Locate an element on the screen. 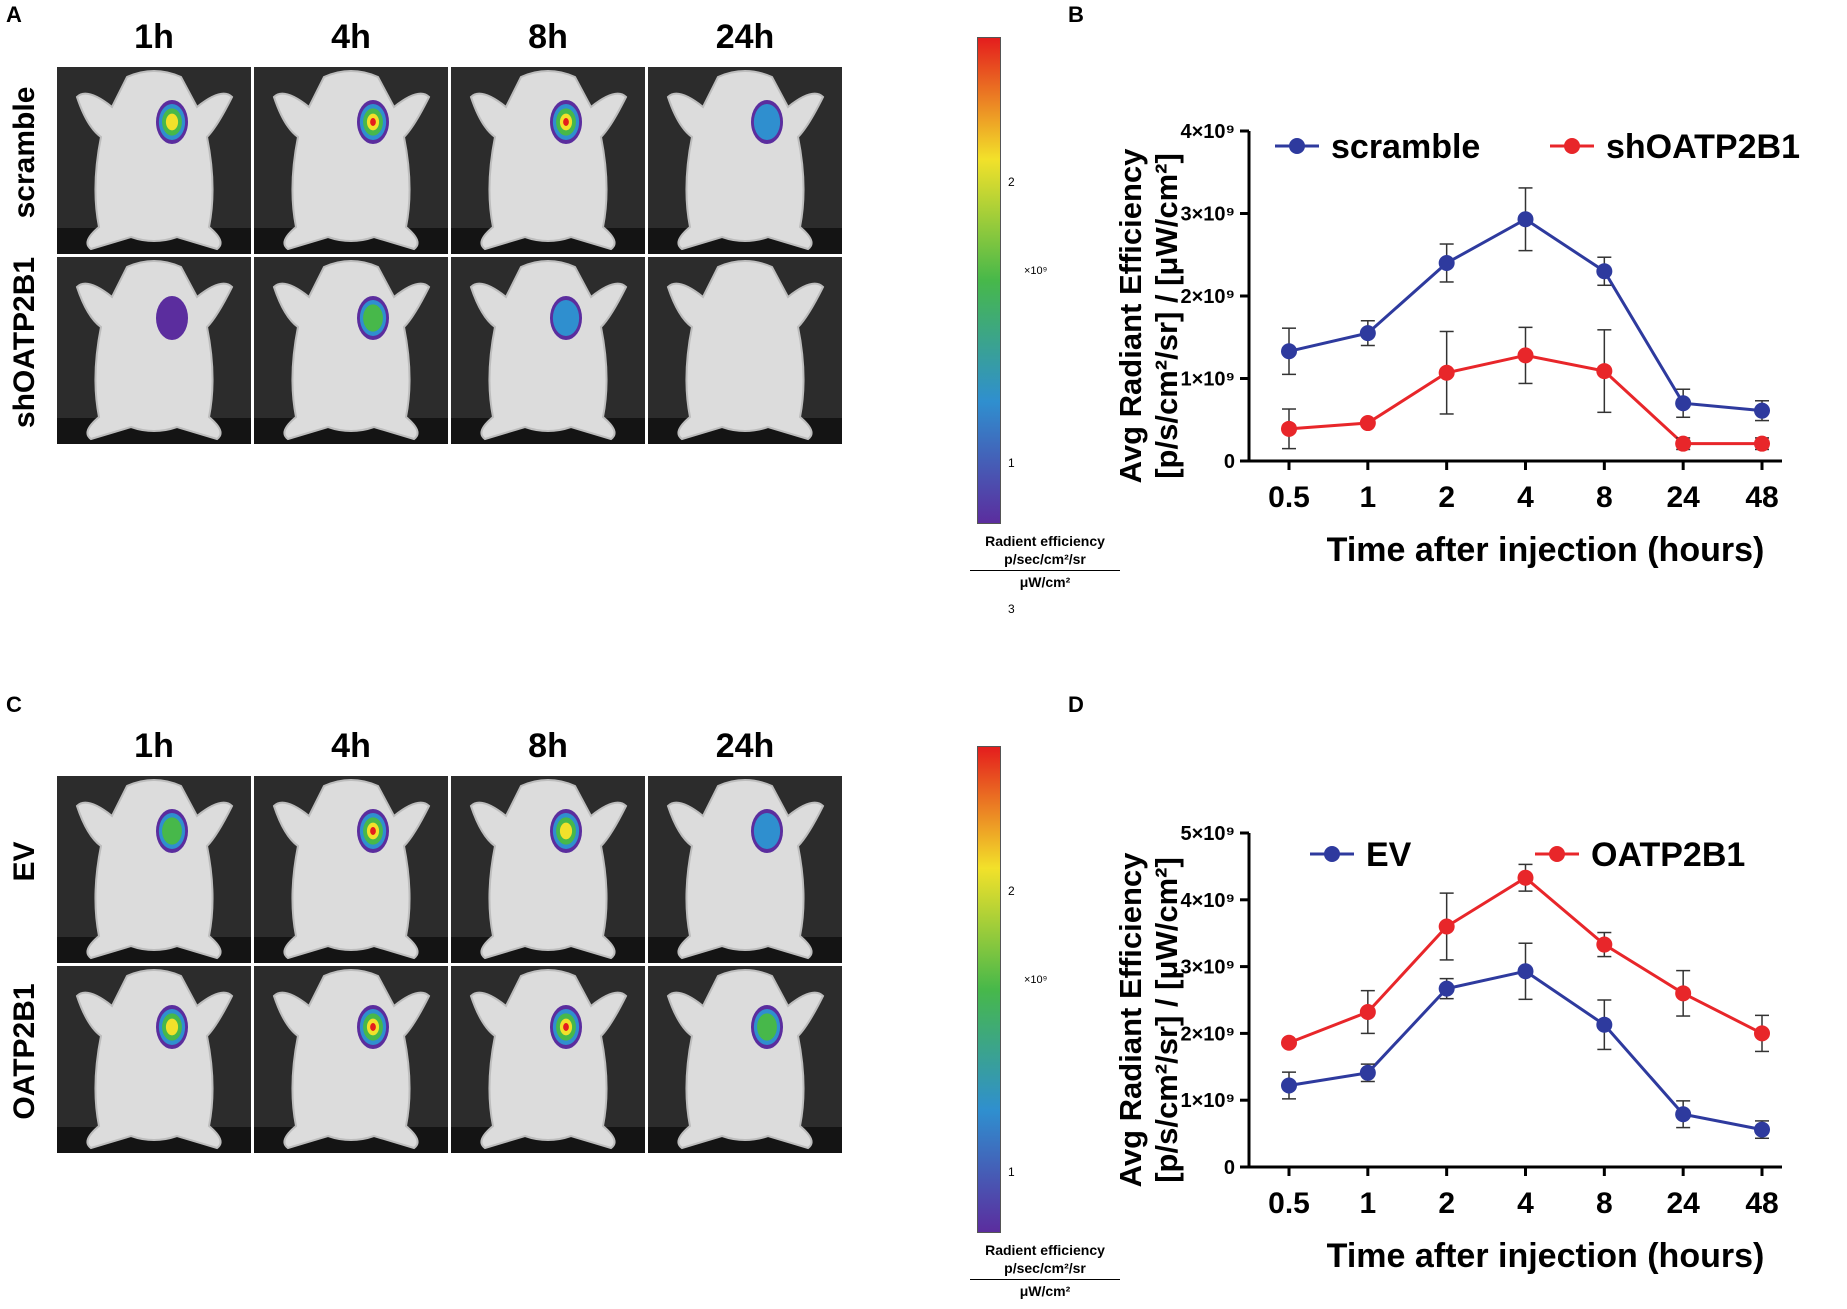 Image resolution: width=1847 pixels, height=1309 pixels. y-tick-label: 5×10⁹ is located at coordinates (1207, 834).